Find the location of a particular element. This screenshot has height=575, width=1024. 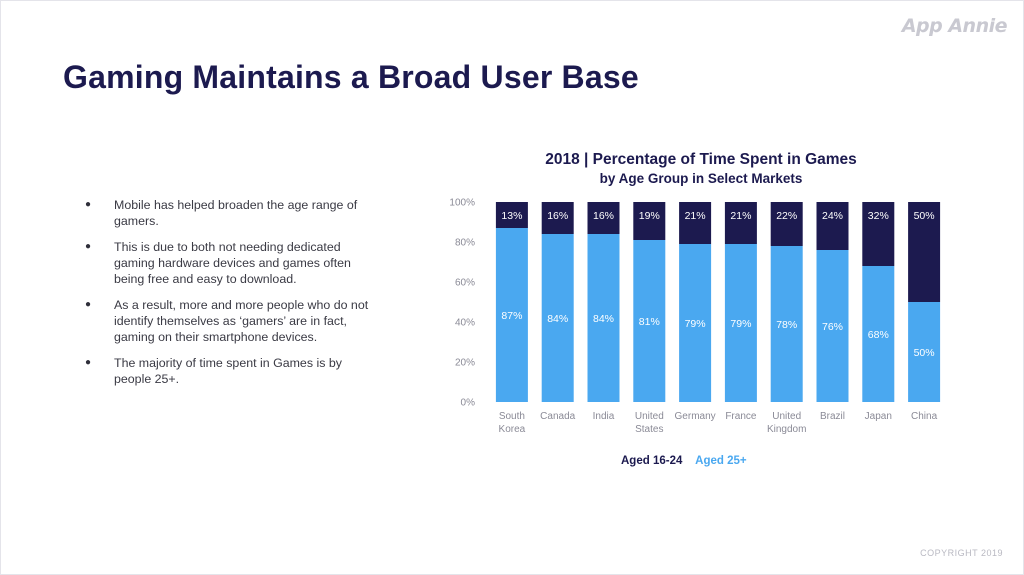

data-label-aged-16-24: 13% is located at coordinates (511, 216).